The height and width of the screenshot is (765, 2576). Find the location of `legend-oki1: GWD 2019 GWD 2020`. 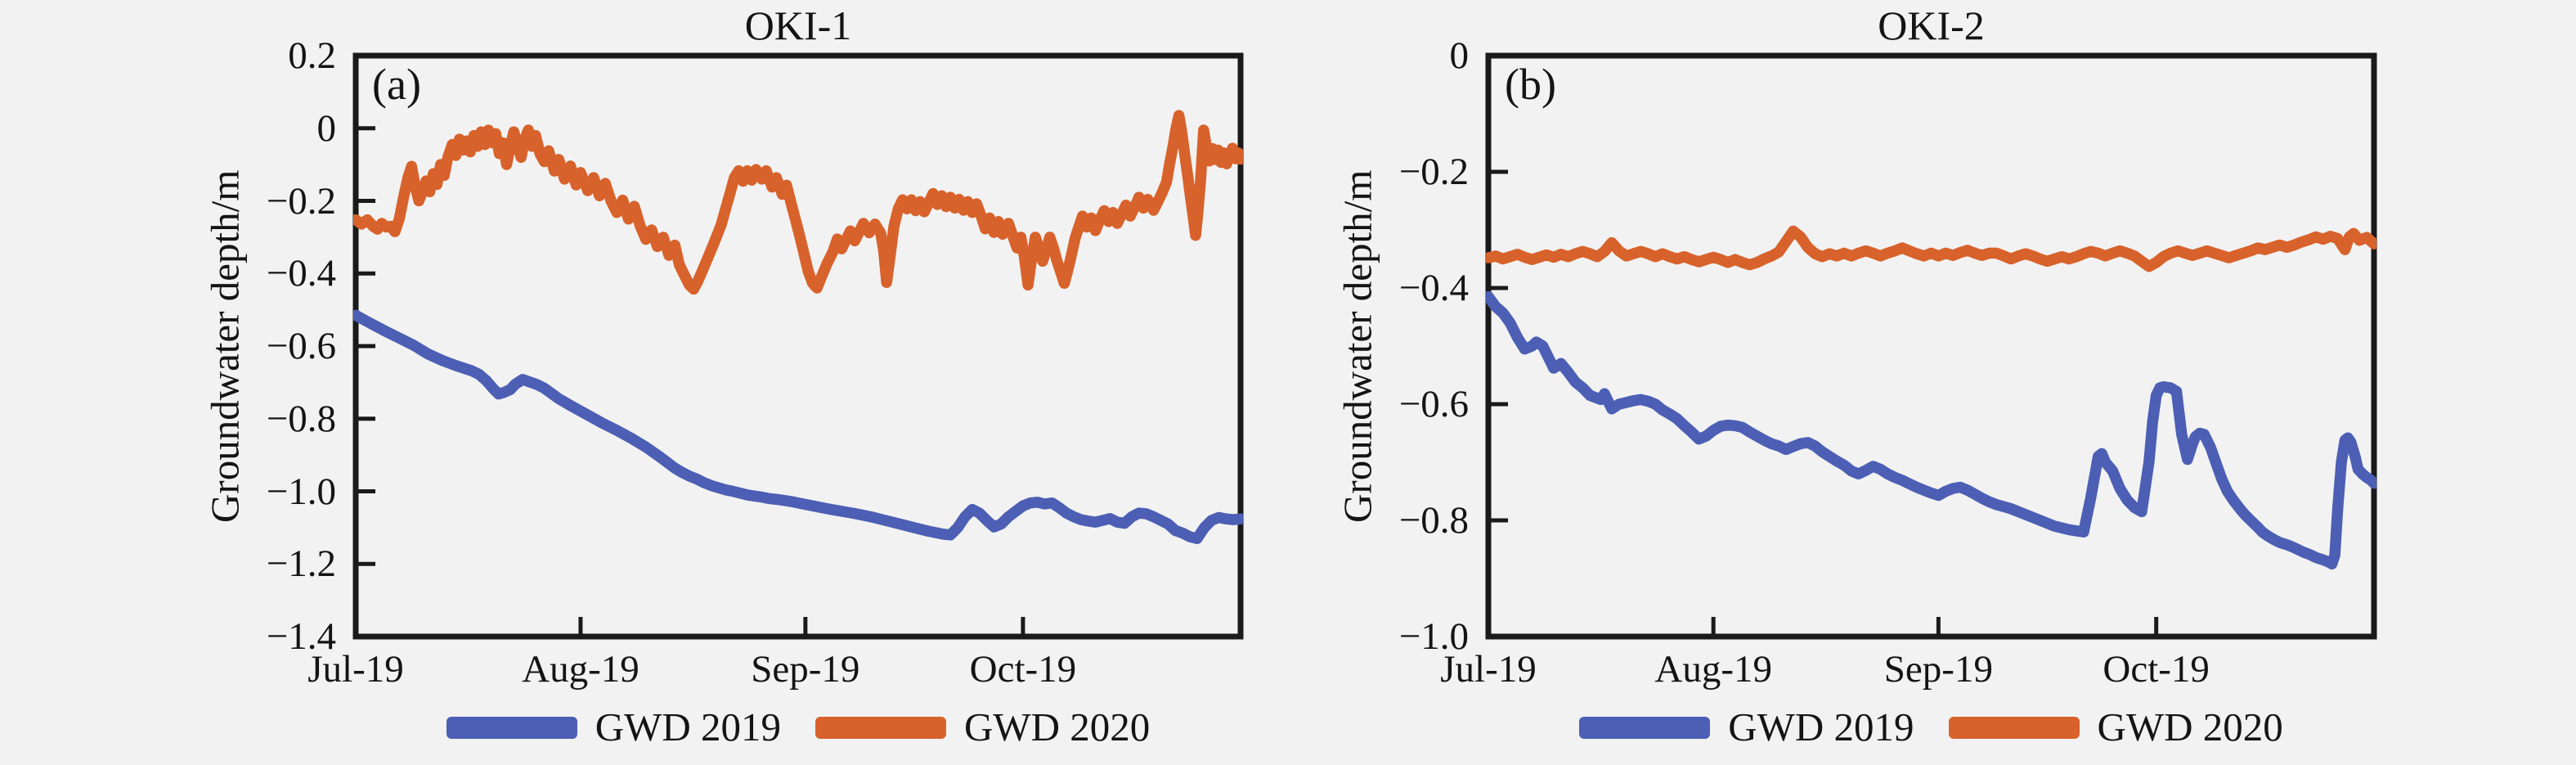

legend-oki1: GWD 2019 GWD 2020 is located at coordinates (799, 728).